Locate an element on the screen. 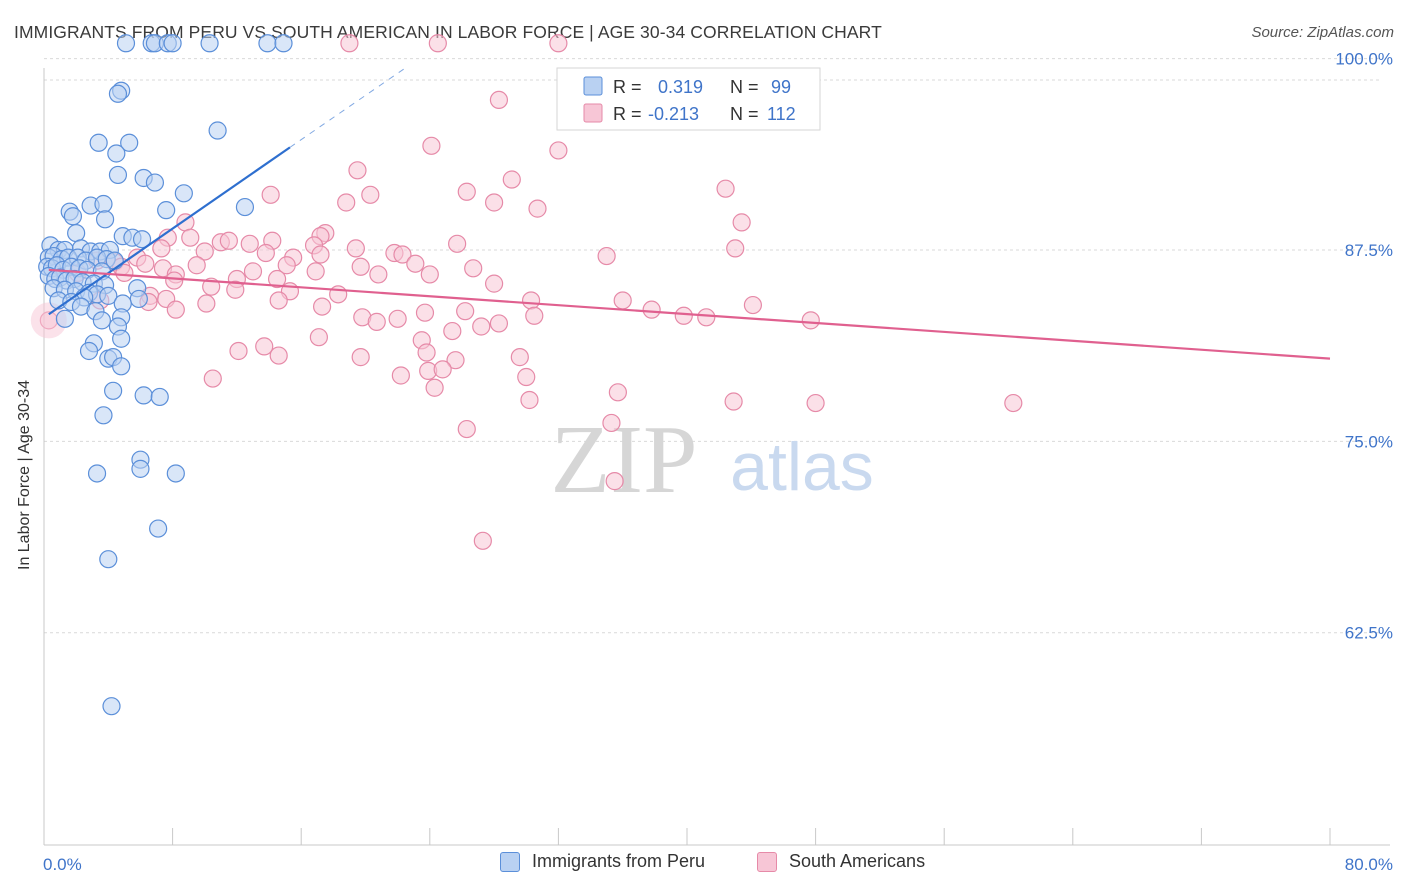 The height and width of the screenshot is (892, 1406). stats-legend: R = 0.319 N = 99 R = -0.213 N = 112 is located at coordinates (688, 99).